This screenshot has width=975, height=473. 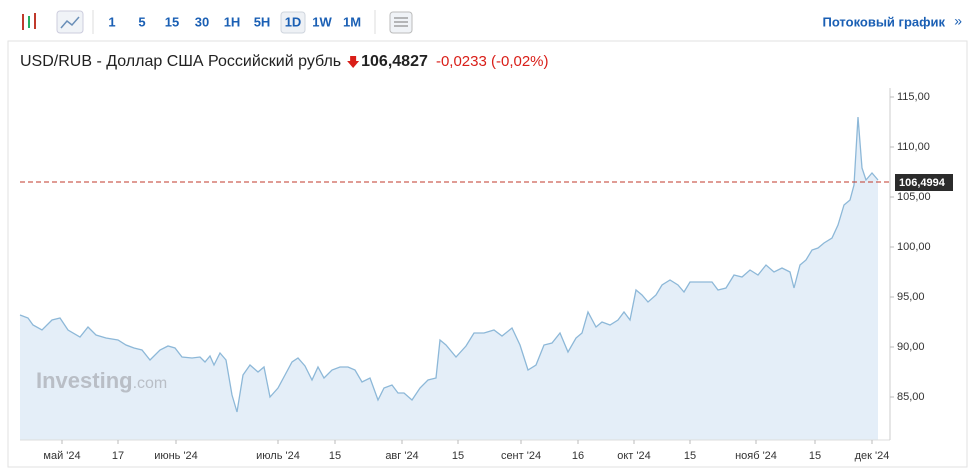 I want to click on stream-arrow: », so click(x=958, y=21).